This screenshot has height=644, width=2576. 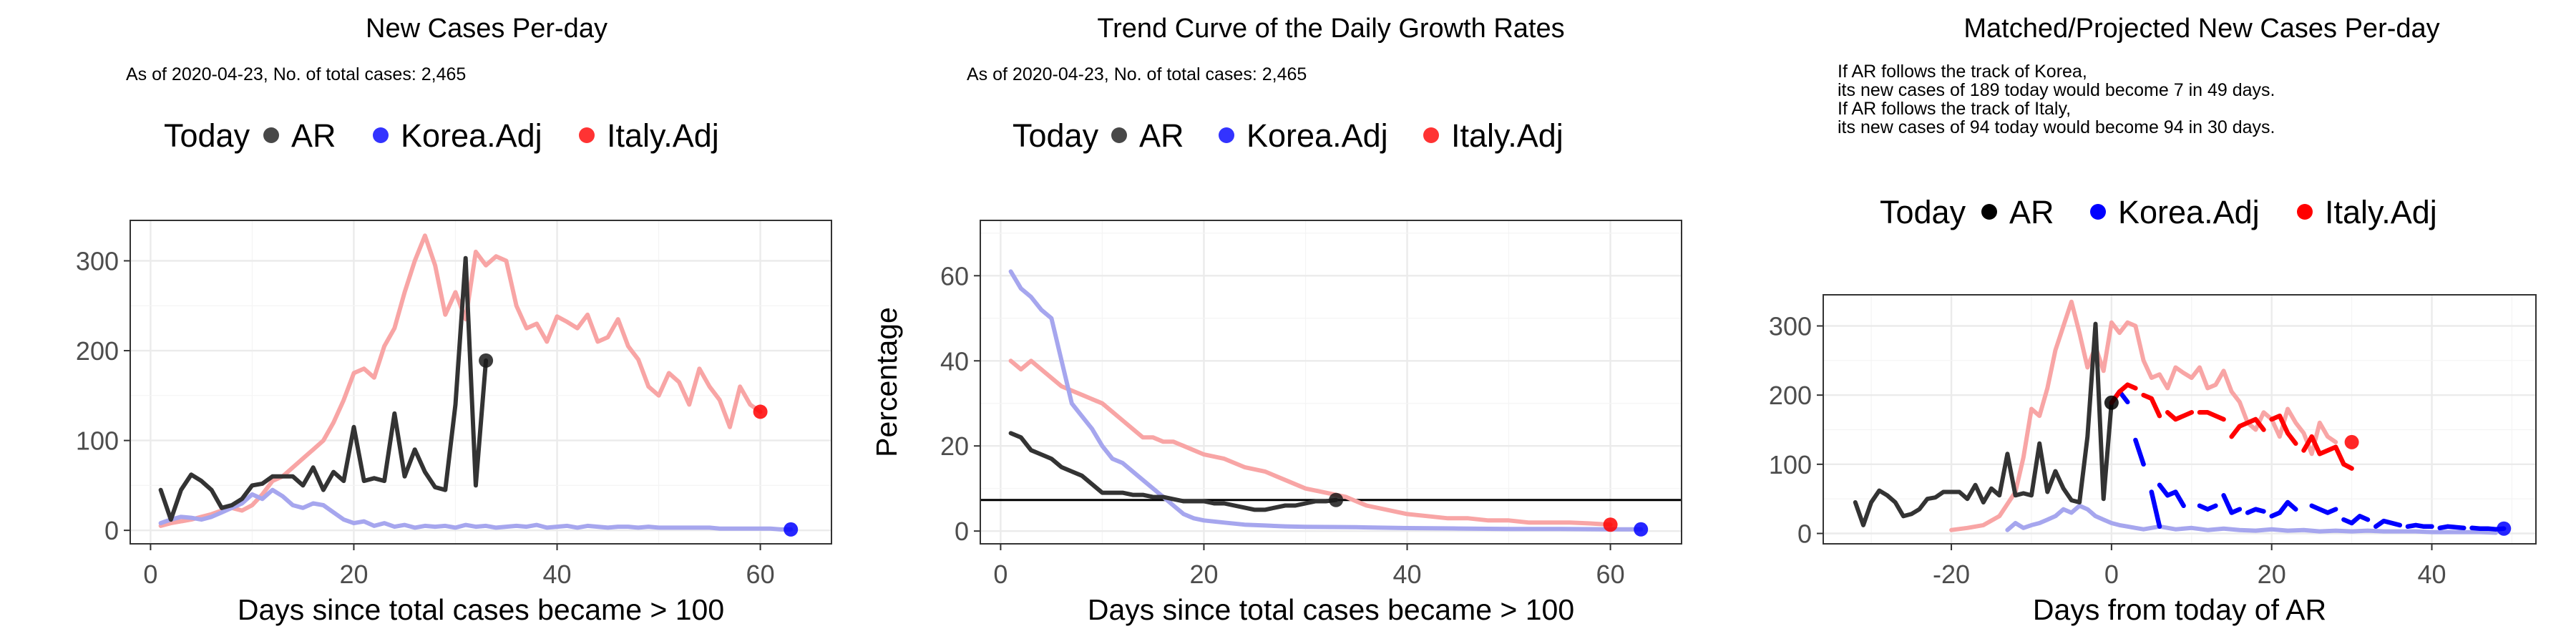 I want to click on chart-subtitle: If AR follows the track of Korea,, so click(x=1962, y=72).